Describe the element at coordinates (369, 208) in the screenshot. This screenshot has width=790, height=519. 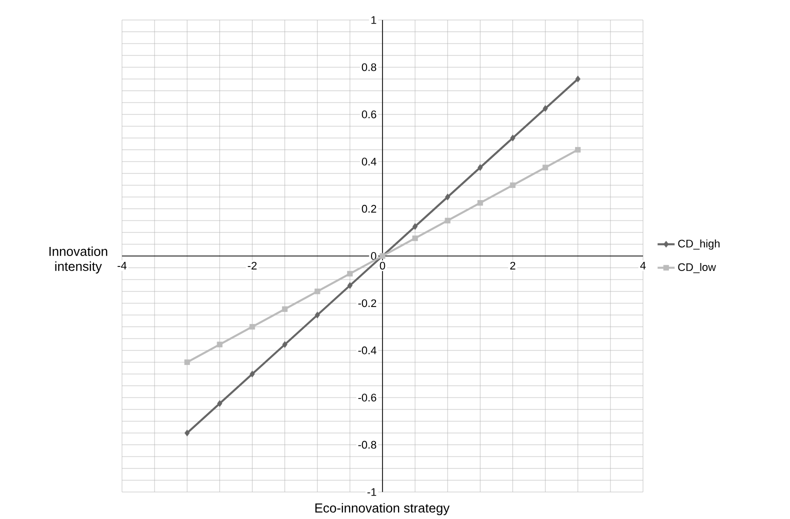
I see `y-tick-label: 0.2` at that location.